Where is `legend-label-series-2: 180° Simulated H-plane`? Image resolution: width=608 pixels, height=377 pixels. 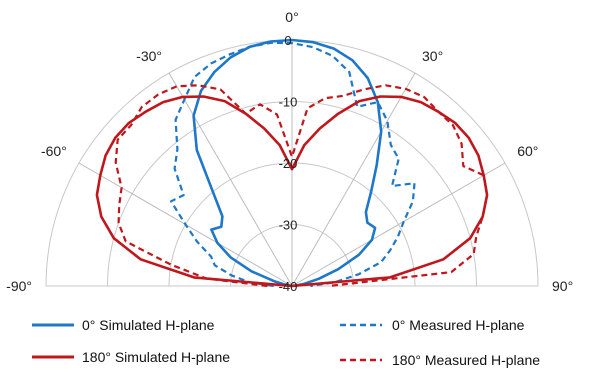 legend-label-series-2: 180° Simulated H-plane is located at coordinates (156, 357).